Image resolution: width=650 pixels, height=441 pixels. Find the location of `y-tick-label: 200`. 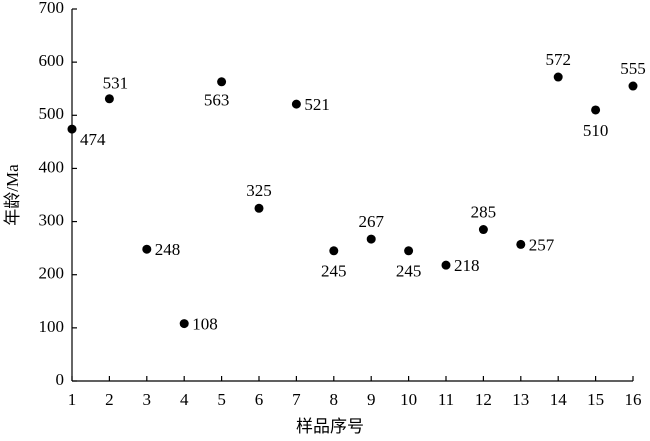

y-tick-label: 200 is located at coordinates (52, 273).